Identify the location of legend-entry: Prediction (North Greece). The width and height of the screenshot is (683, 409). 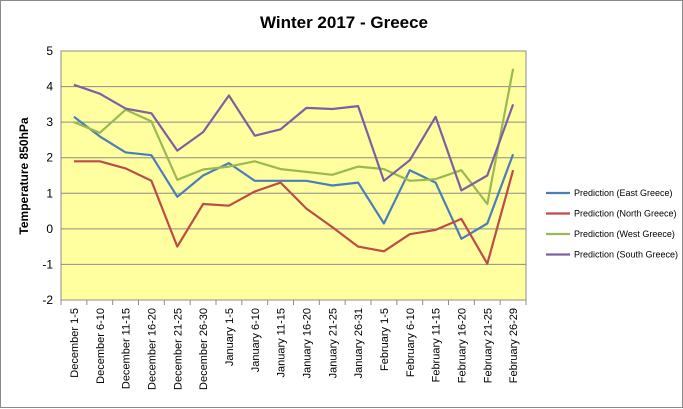
(625, 214).